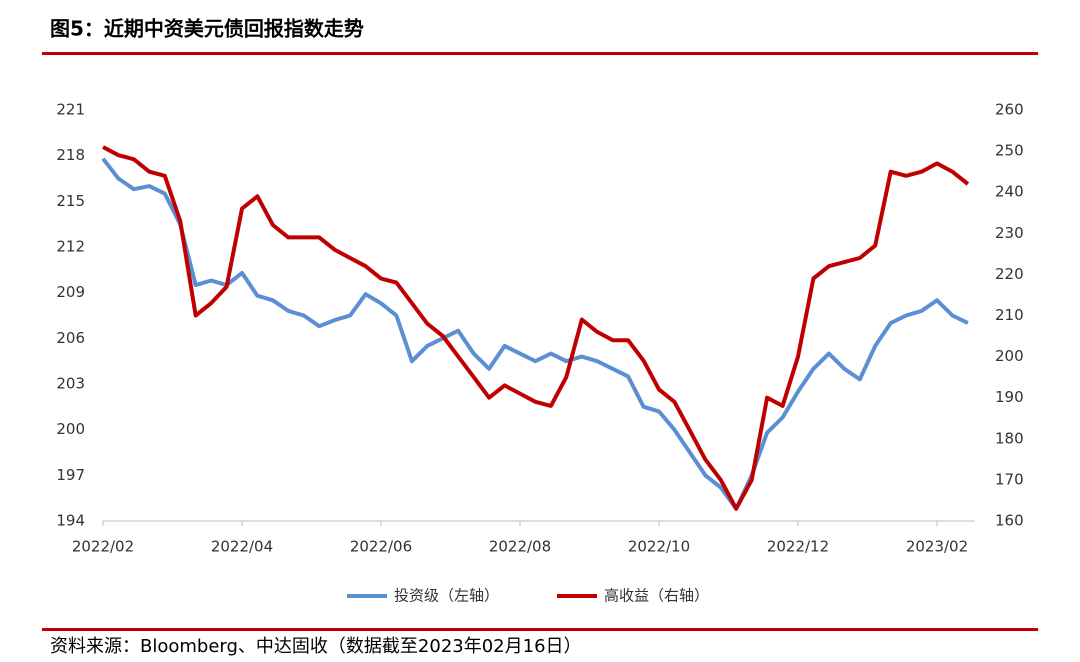 The width and height of the screenshot is (1080, 662). I want to click on y2-tick-label: 240, so click(1009, 192).